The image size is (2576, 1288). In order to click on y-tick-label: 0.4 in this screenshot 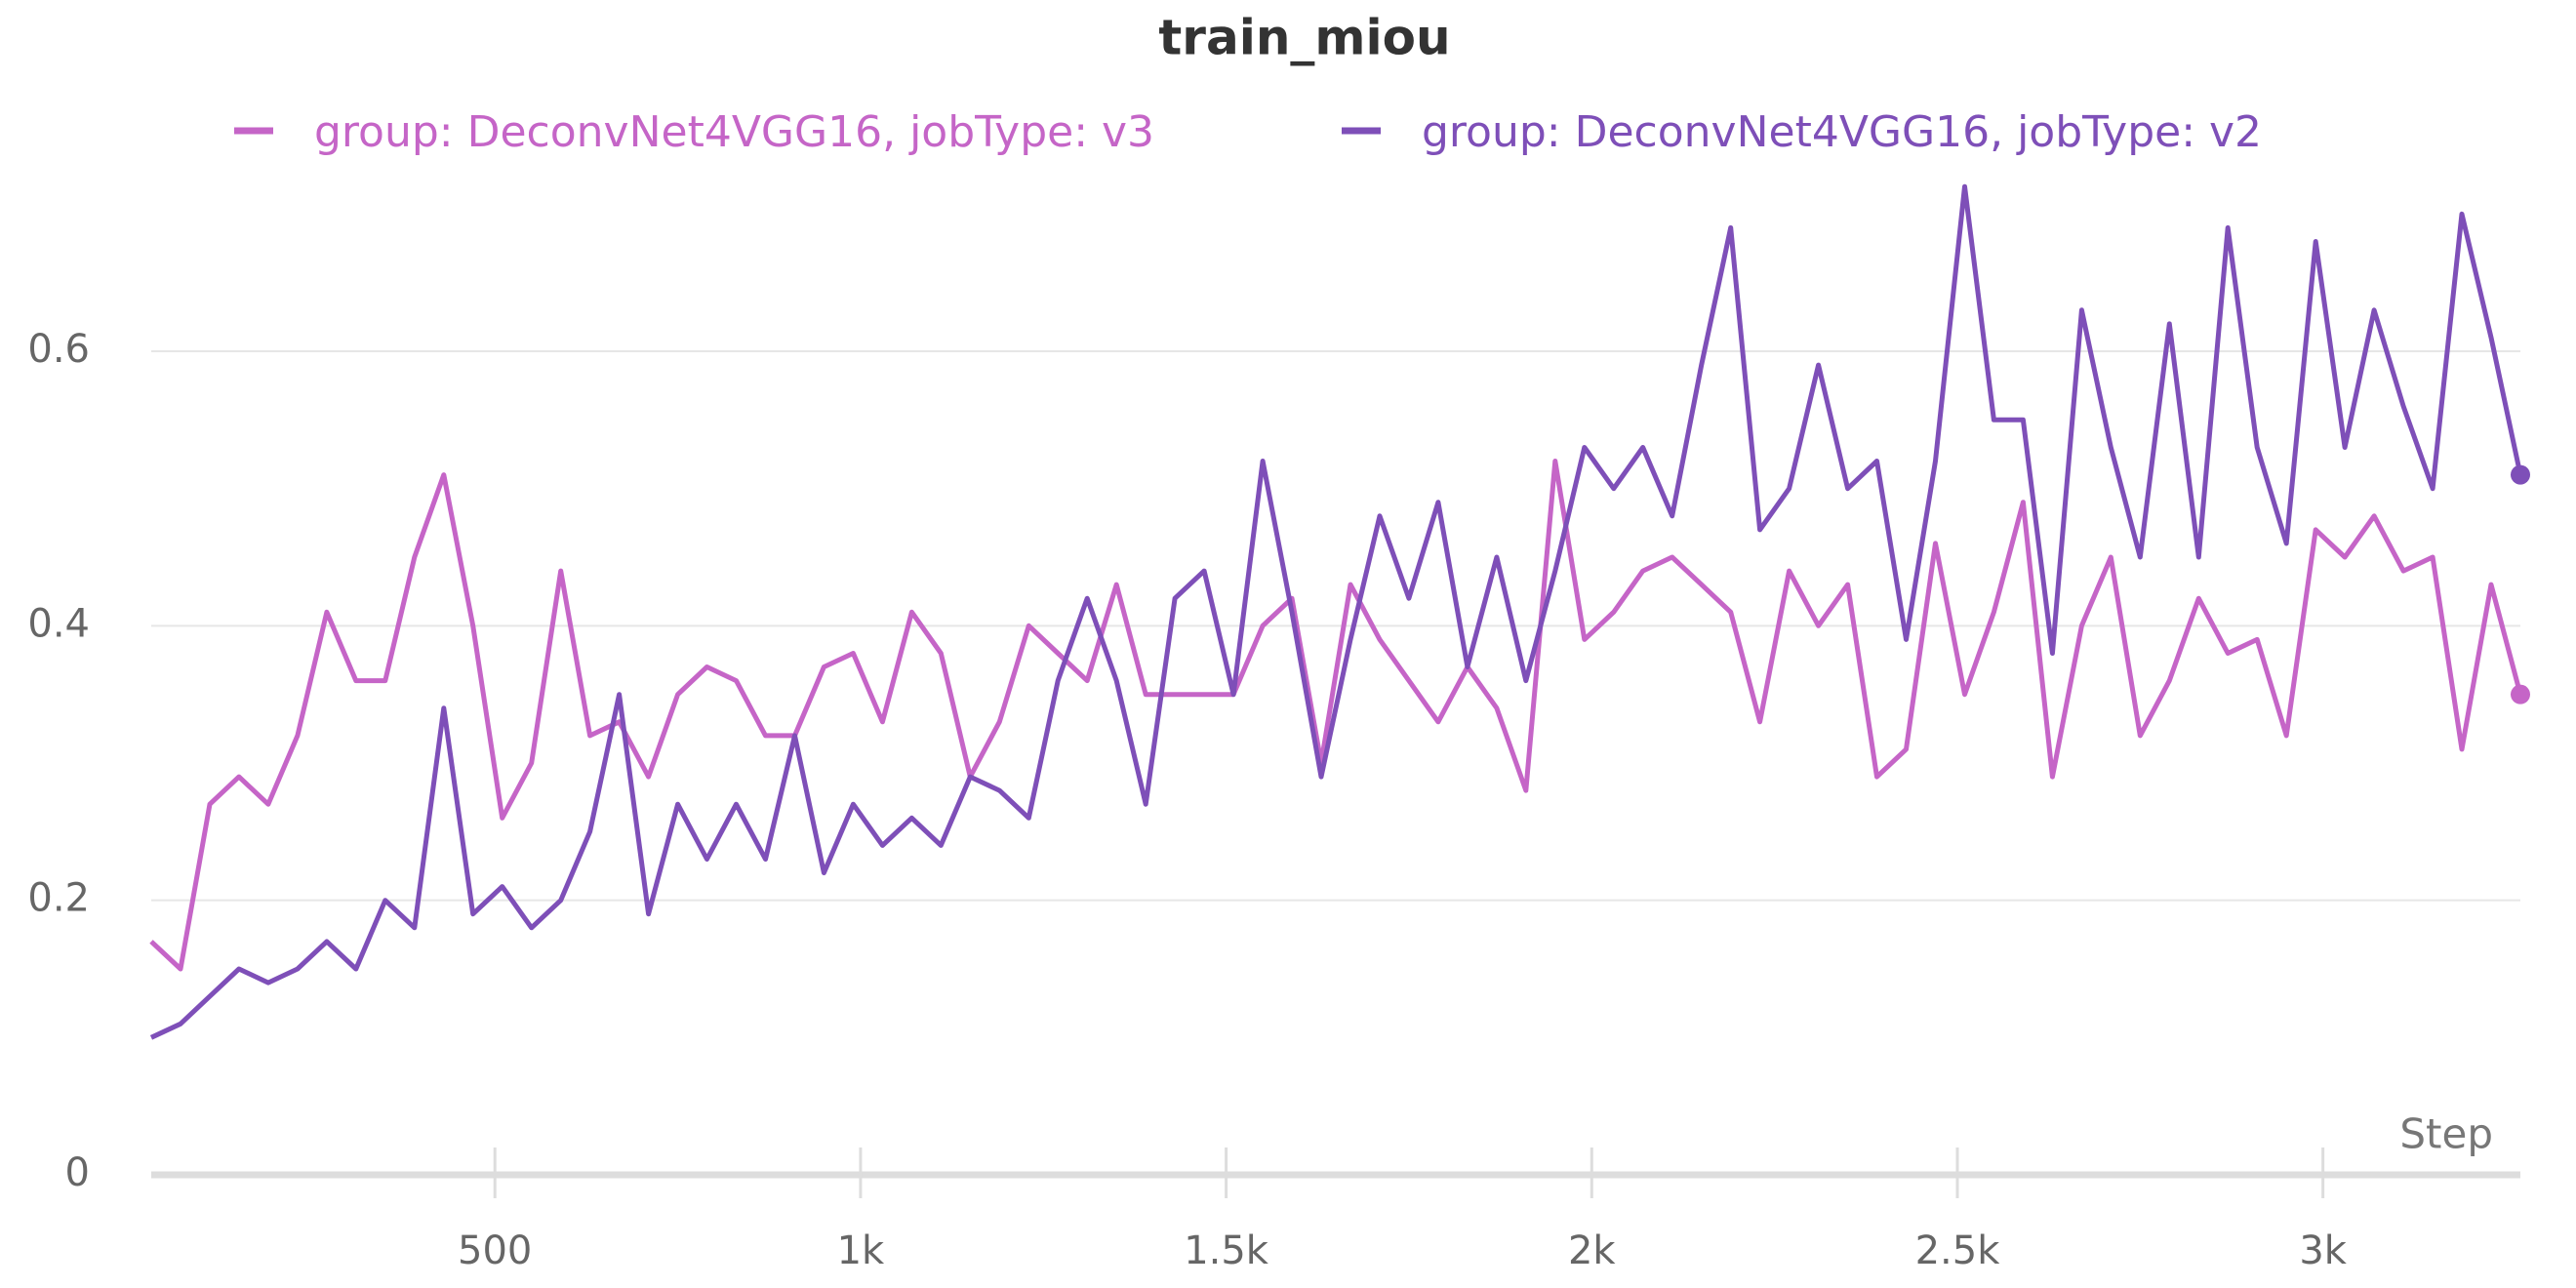, I will do `click(58, 623)`.